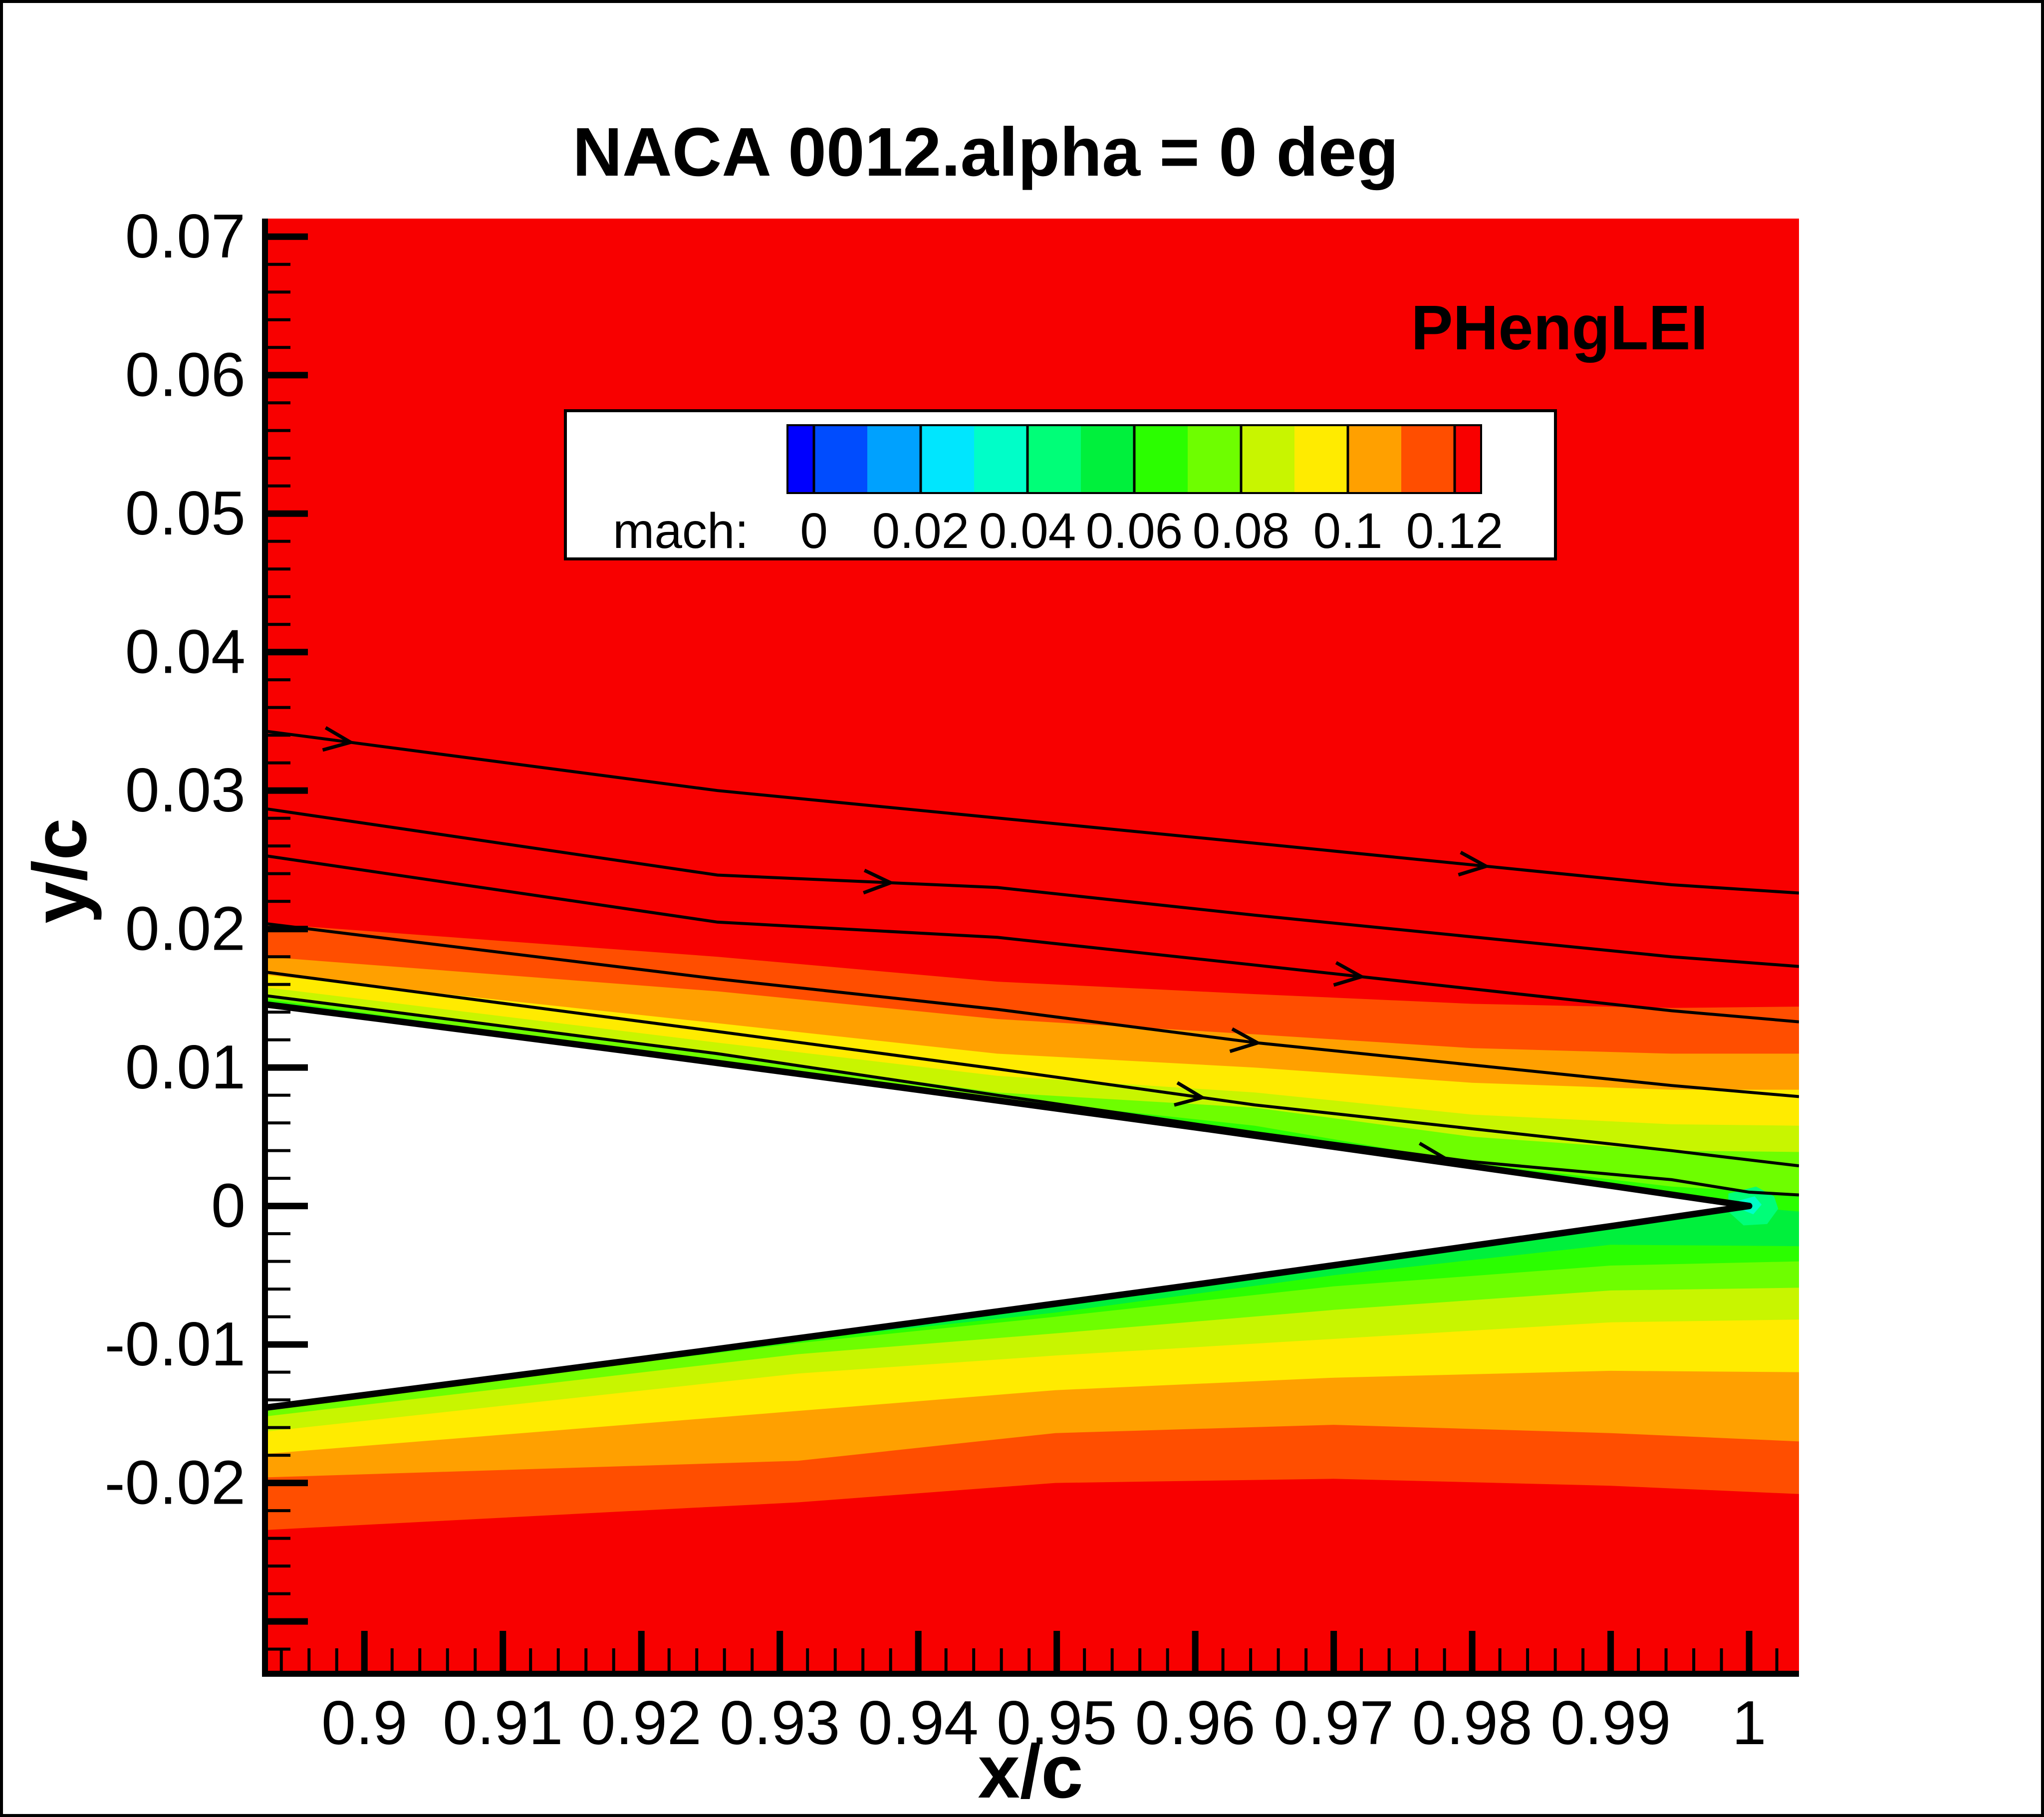 The height and width of the screenshot is (1817, 2044). What do you see at coordinates (185, 790) in the screenshot?
I see `y-tick-label: 0.03` at bounding box center [185, 790].